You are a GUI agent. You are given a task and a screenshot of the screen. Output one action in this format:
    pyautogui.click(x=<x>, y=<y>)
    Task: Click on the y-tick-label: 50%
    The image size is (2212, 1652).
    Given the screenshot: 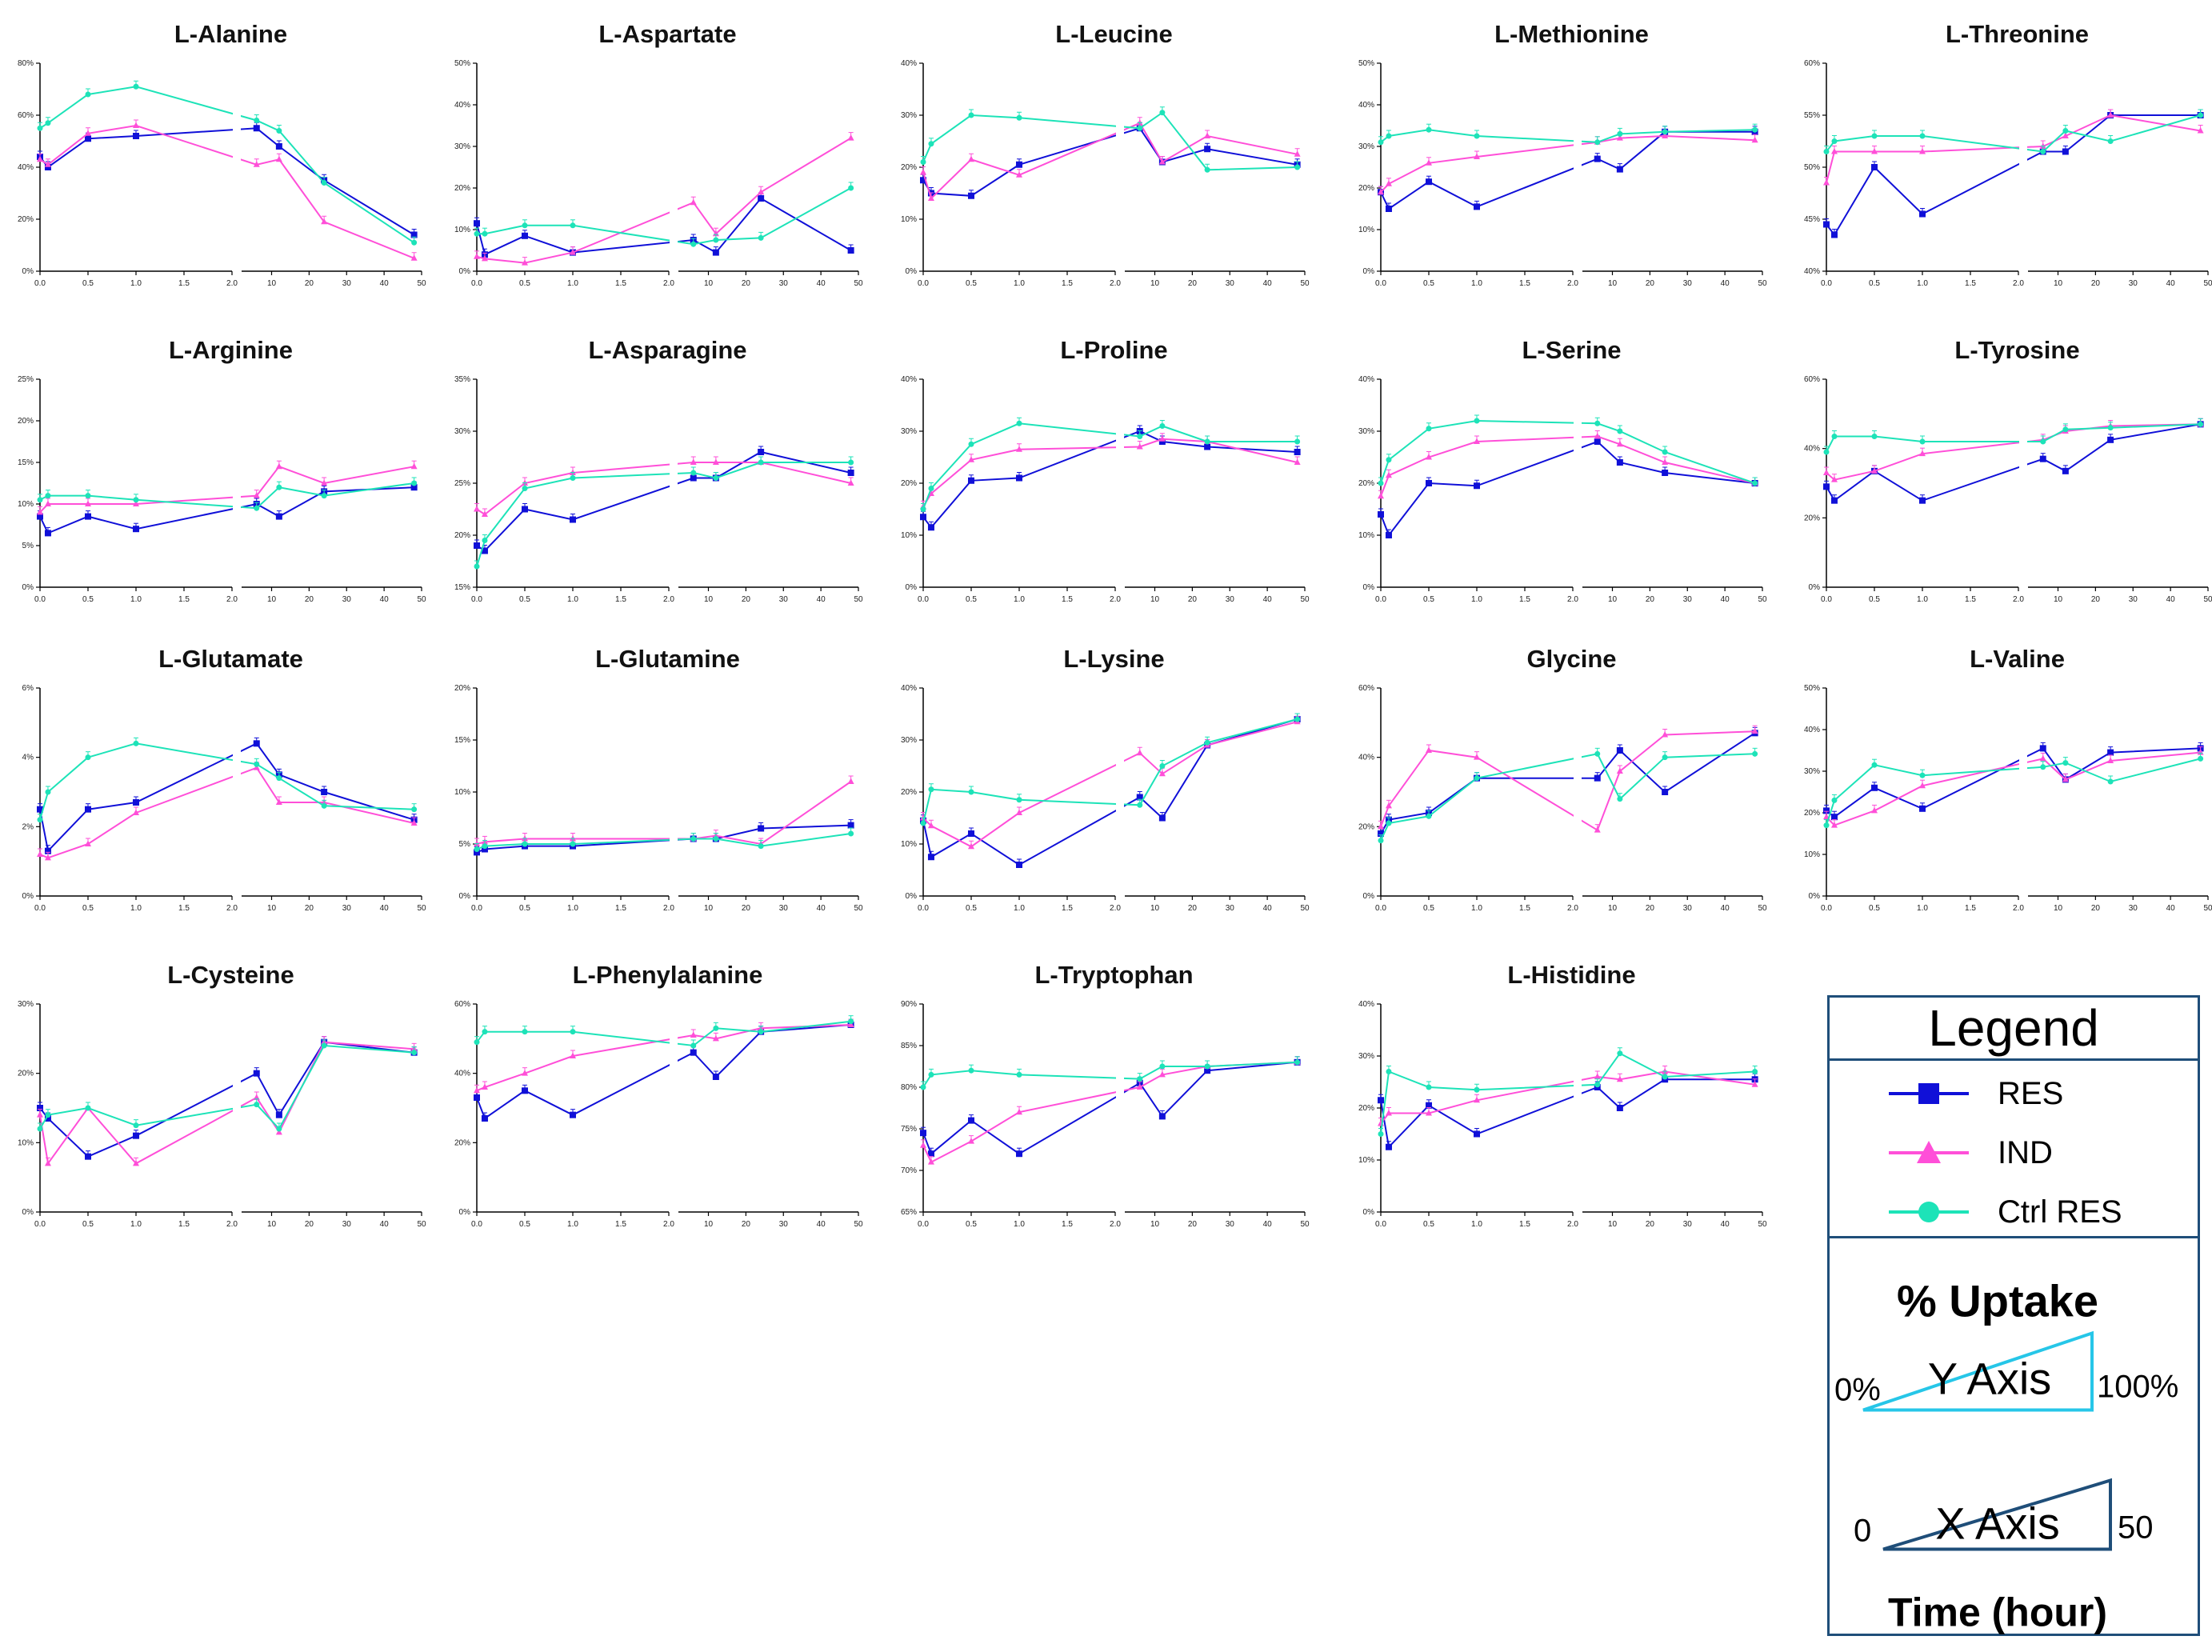 What is the action you would take?
    pyautogui.click(x=1812, y=688)
    